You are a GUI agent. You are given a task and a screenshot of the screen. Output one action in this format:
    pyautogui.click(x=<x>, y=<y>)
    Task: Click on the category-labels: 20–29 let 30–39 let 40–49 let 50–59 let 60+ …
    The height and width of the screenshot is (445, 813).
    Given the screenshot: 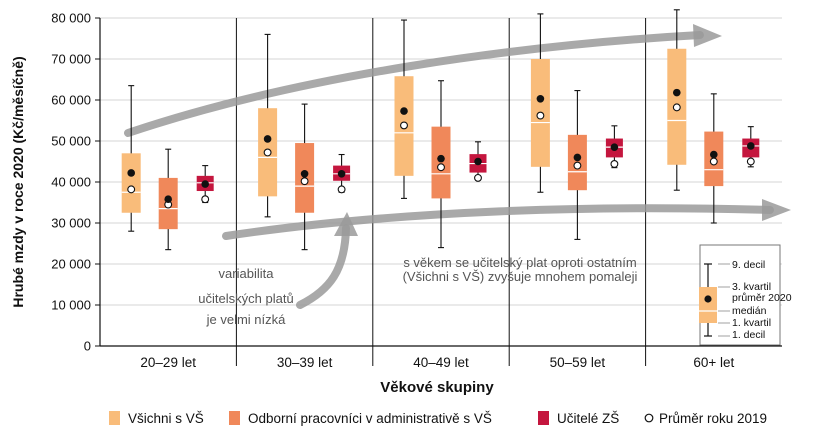 What is the action you would take?
    pyautogui.click(x=437, y=362)
    